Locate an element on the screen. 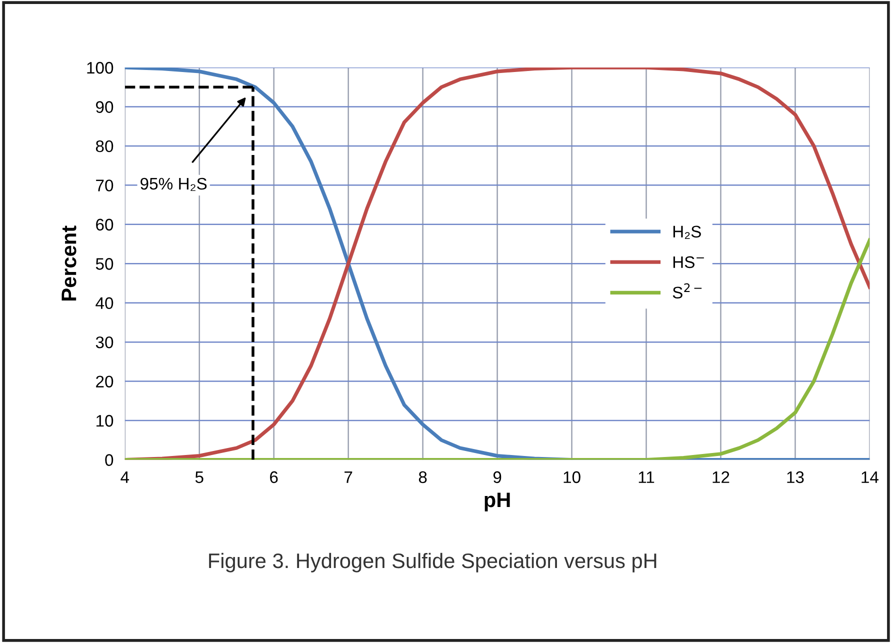  y-tick-label: 50 is located at coordinates (105, 264).